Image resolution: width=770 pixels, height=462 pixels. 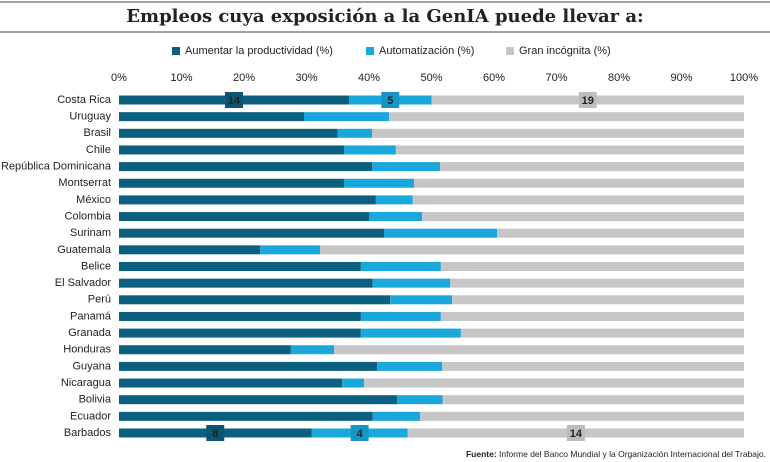 What do you see at coordinates (426, 51) in the screenshot?
I see `legend-label: Automatización (%)` at bounding box center [426, 51].